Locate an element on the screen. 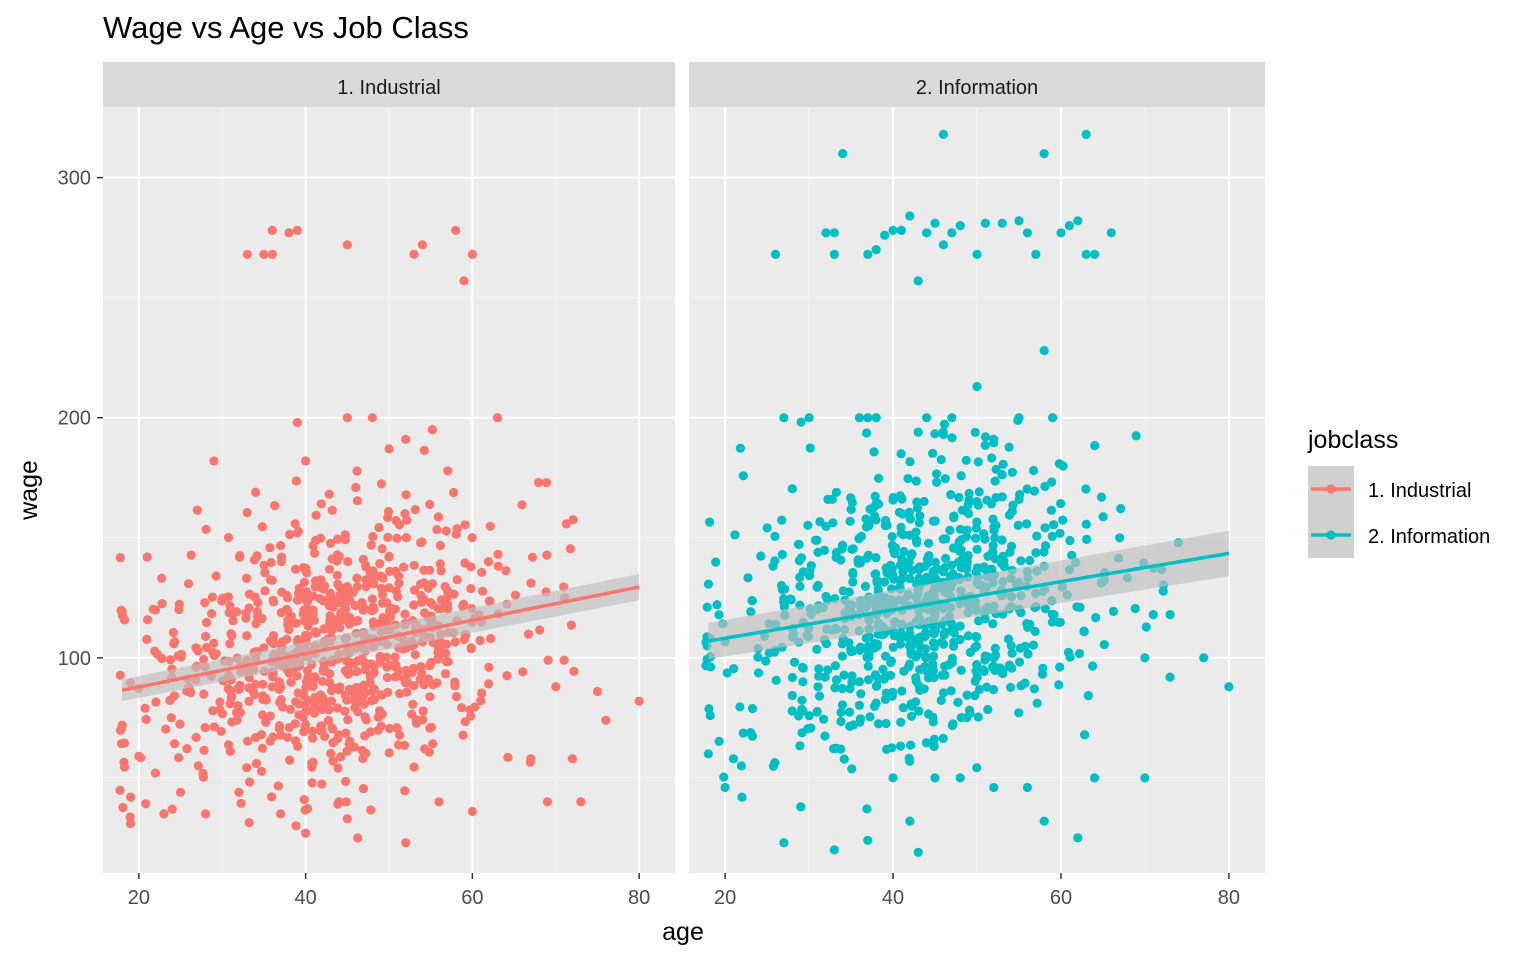  chart-title: Wage vs Age vs Job Class is located at coordinates (286, 27).